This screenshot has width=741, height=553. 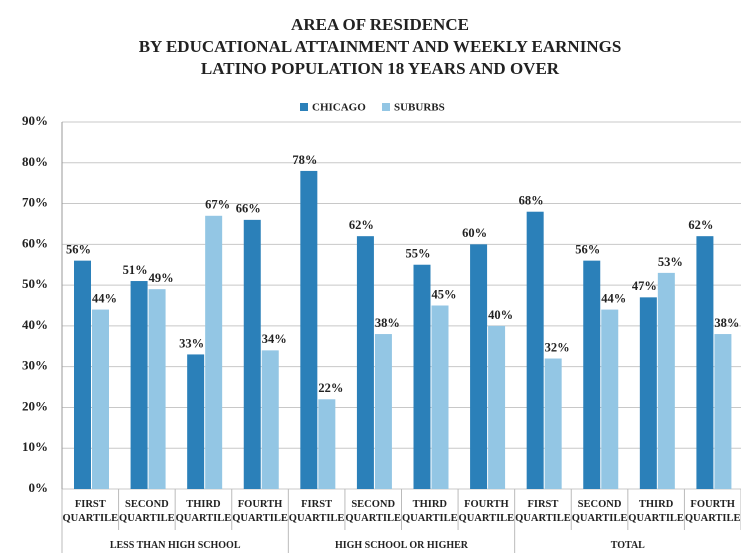 I want to click on data-label: 67%, so click(x=217, y=205).